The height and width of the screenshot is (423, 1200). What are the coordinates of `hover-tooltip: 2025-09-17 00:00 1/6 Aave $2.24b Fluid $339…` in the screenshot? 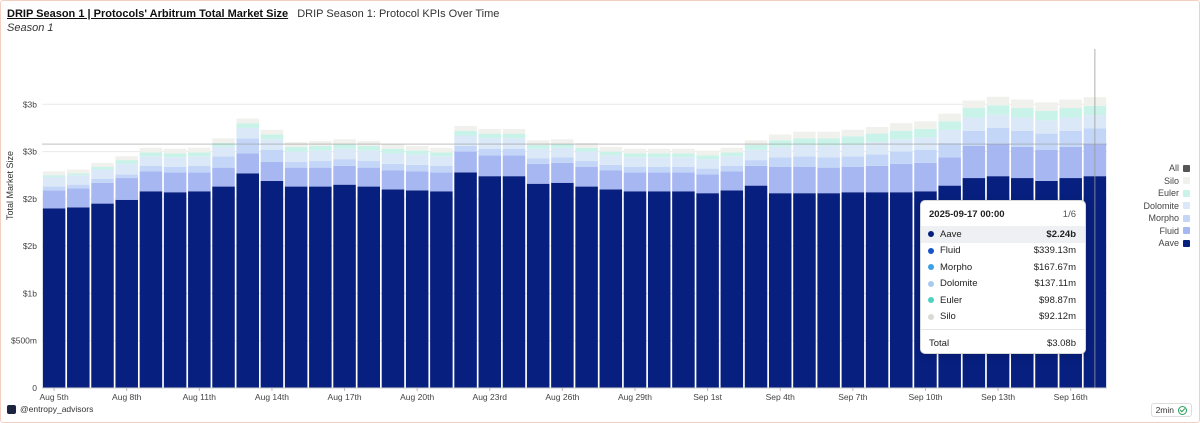 It's located at (1003, 277).